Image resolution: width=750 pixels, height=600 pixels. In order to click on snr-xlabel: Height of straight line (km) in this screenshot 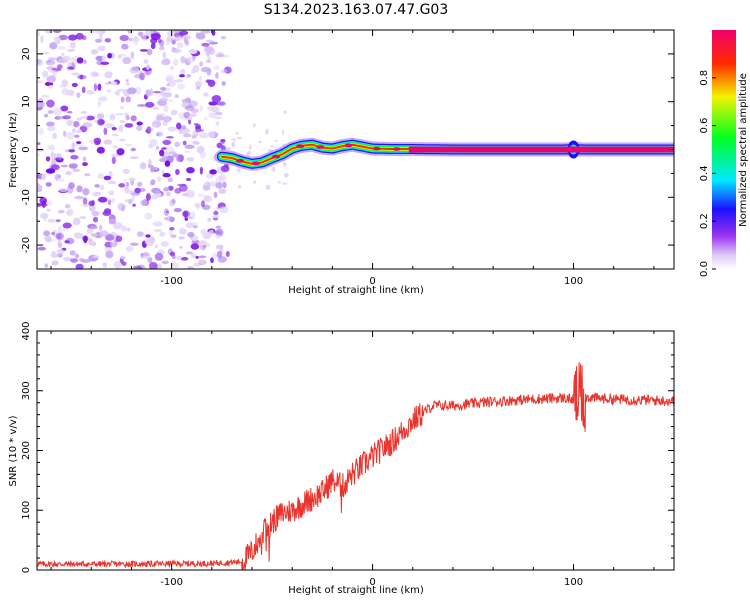, I will do `click(356, 590)`.